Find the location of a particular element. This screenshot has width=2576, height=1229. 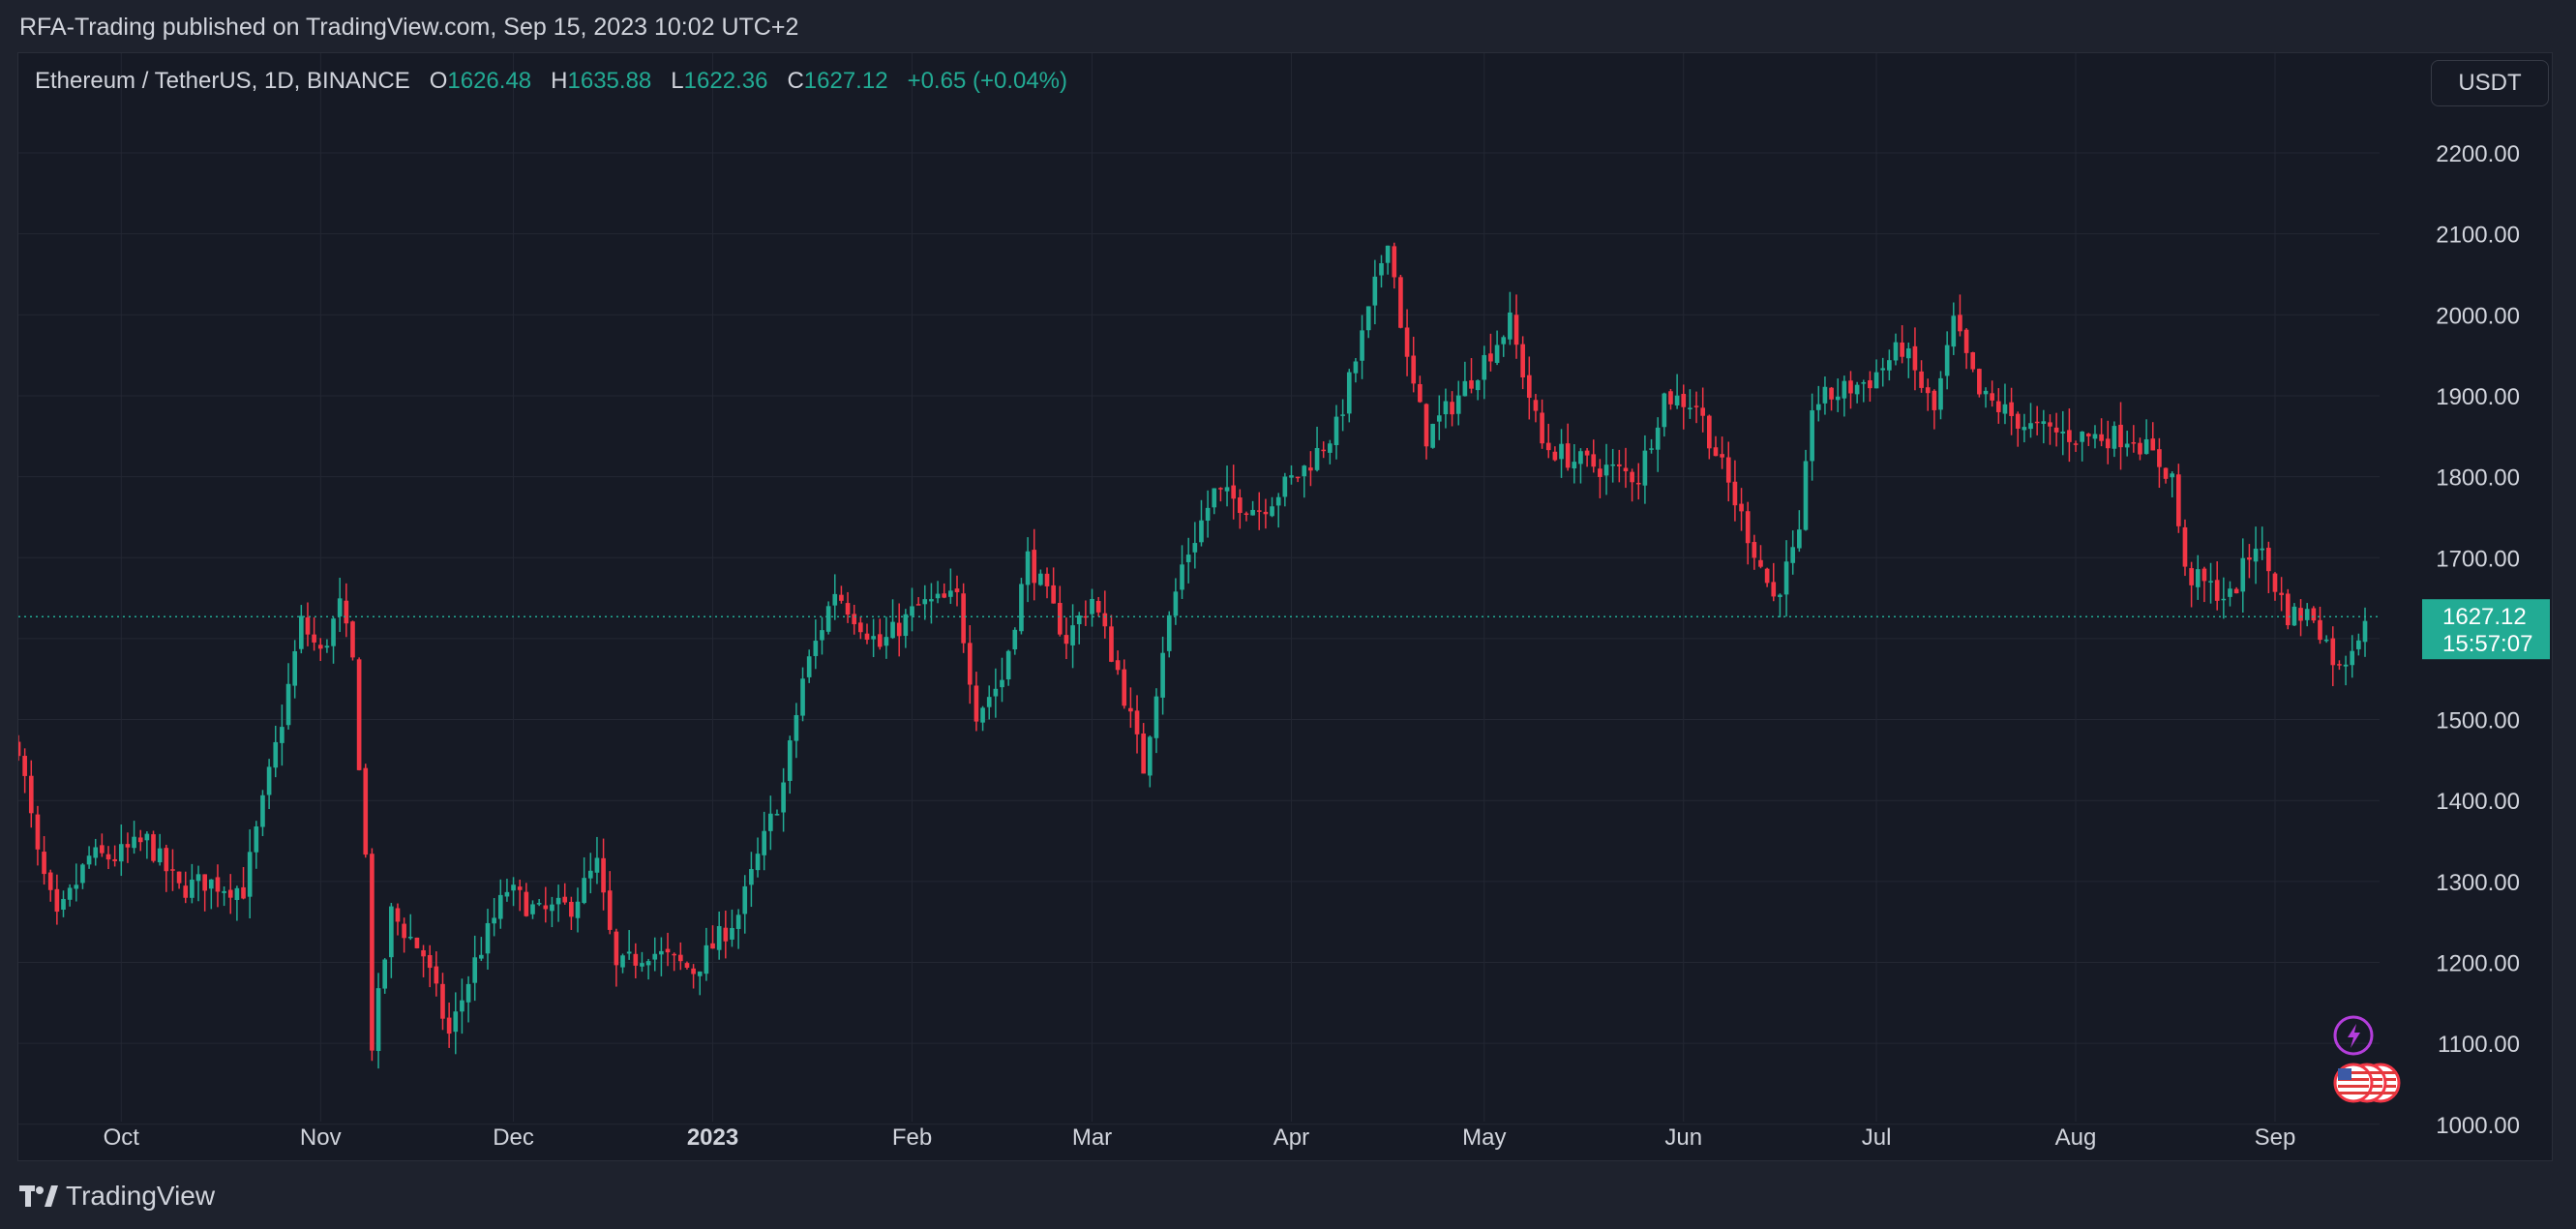

y-tick-label: 2100.00 is located at coordinates (2478, 236).